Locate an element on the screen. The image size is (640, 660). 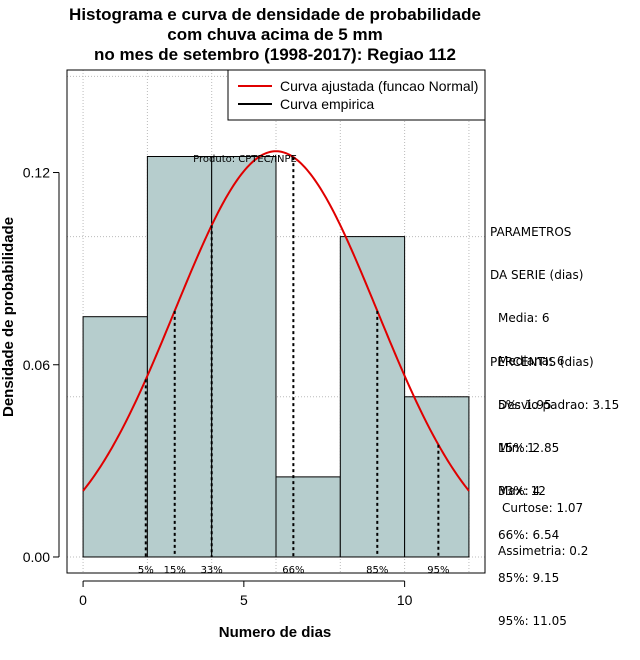
curtose-value: Curtose: 1.07 is located at coordinates (543, 507).